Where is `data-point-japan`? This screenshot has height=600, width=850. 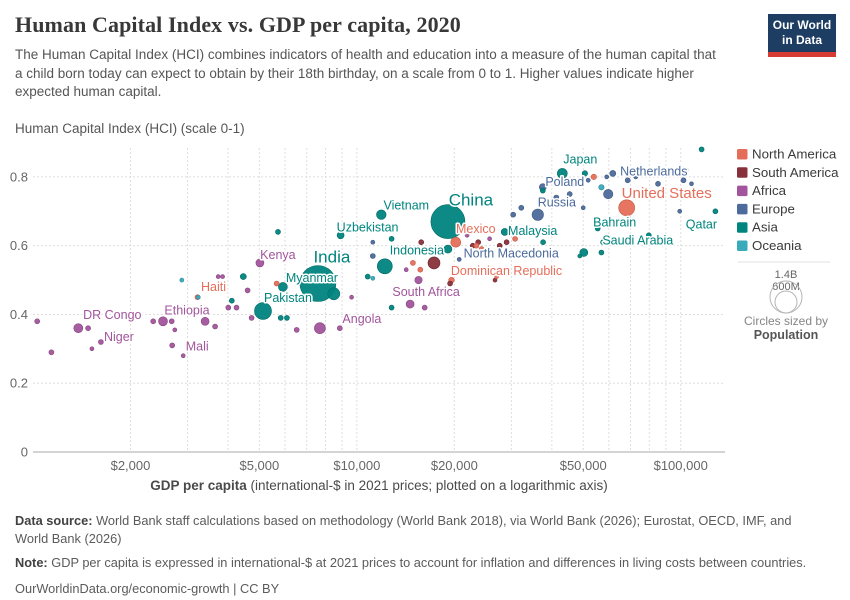 data-point-japan is located at coordinates (562, 173).